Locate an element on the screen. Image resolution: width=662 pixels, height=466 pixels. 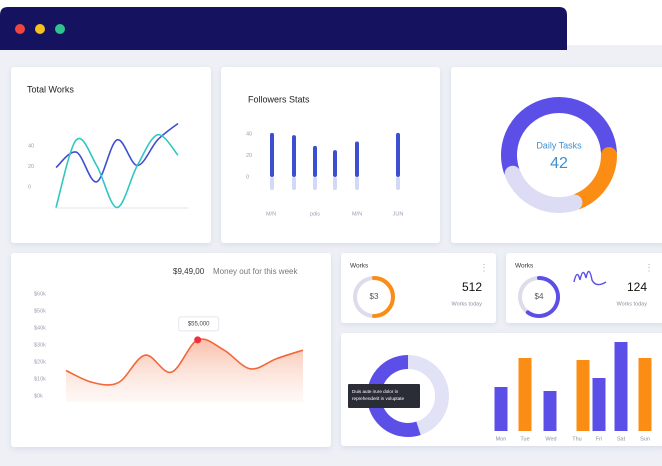
y-tick-label: $20k is located at coordinates (40, 362).